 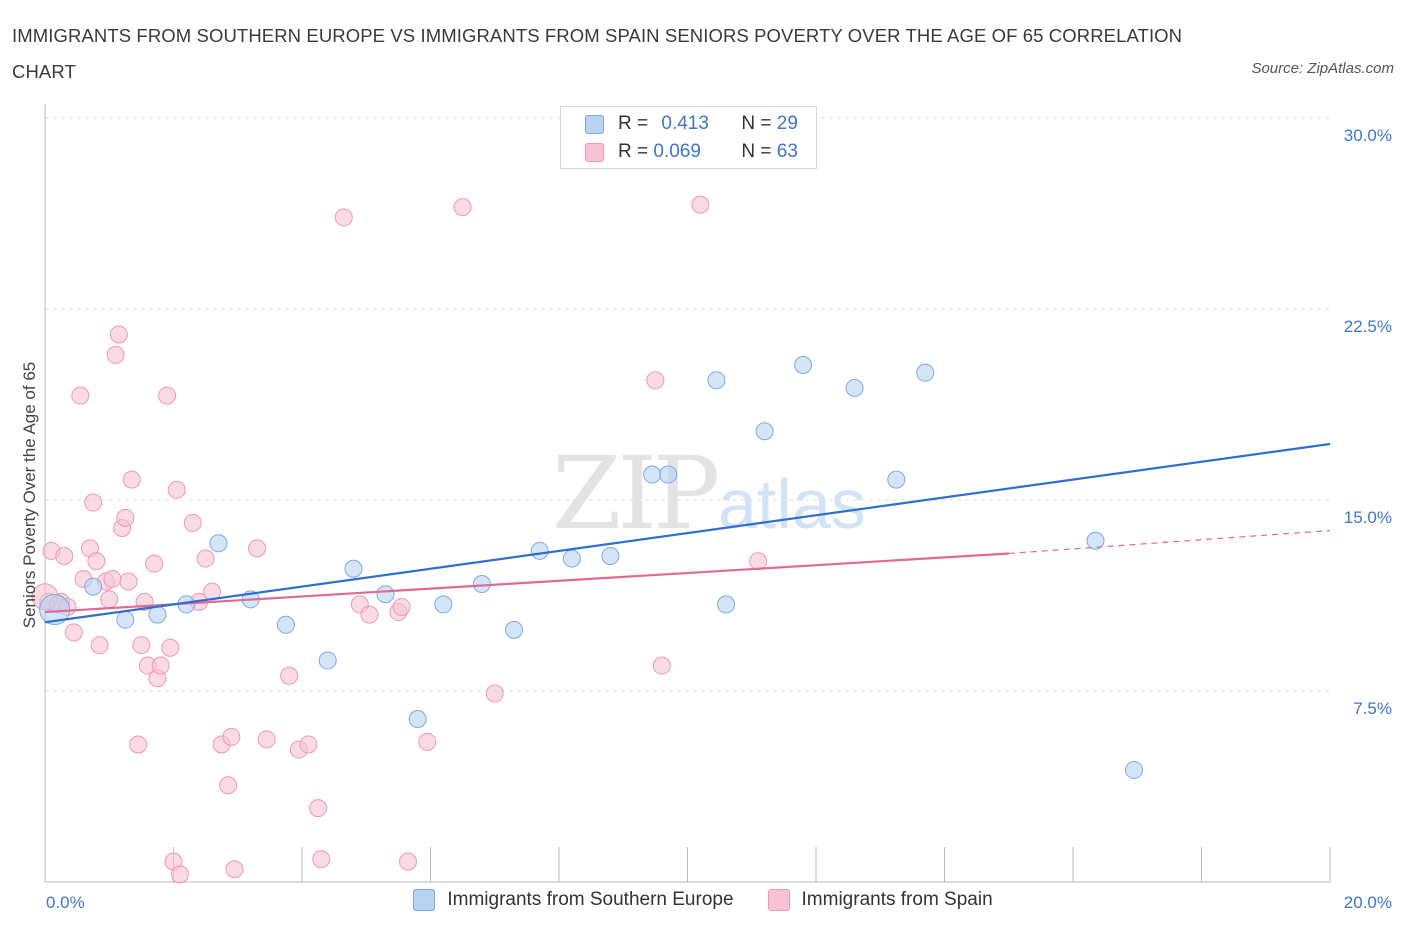 I want to click on bottom-legend-label: Immigrants from Southern Europe, so click(x=590, y=899).